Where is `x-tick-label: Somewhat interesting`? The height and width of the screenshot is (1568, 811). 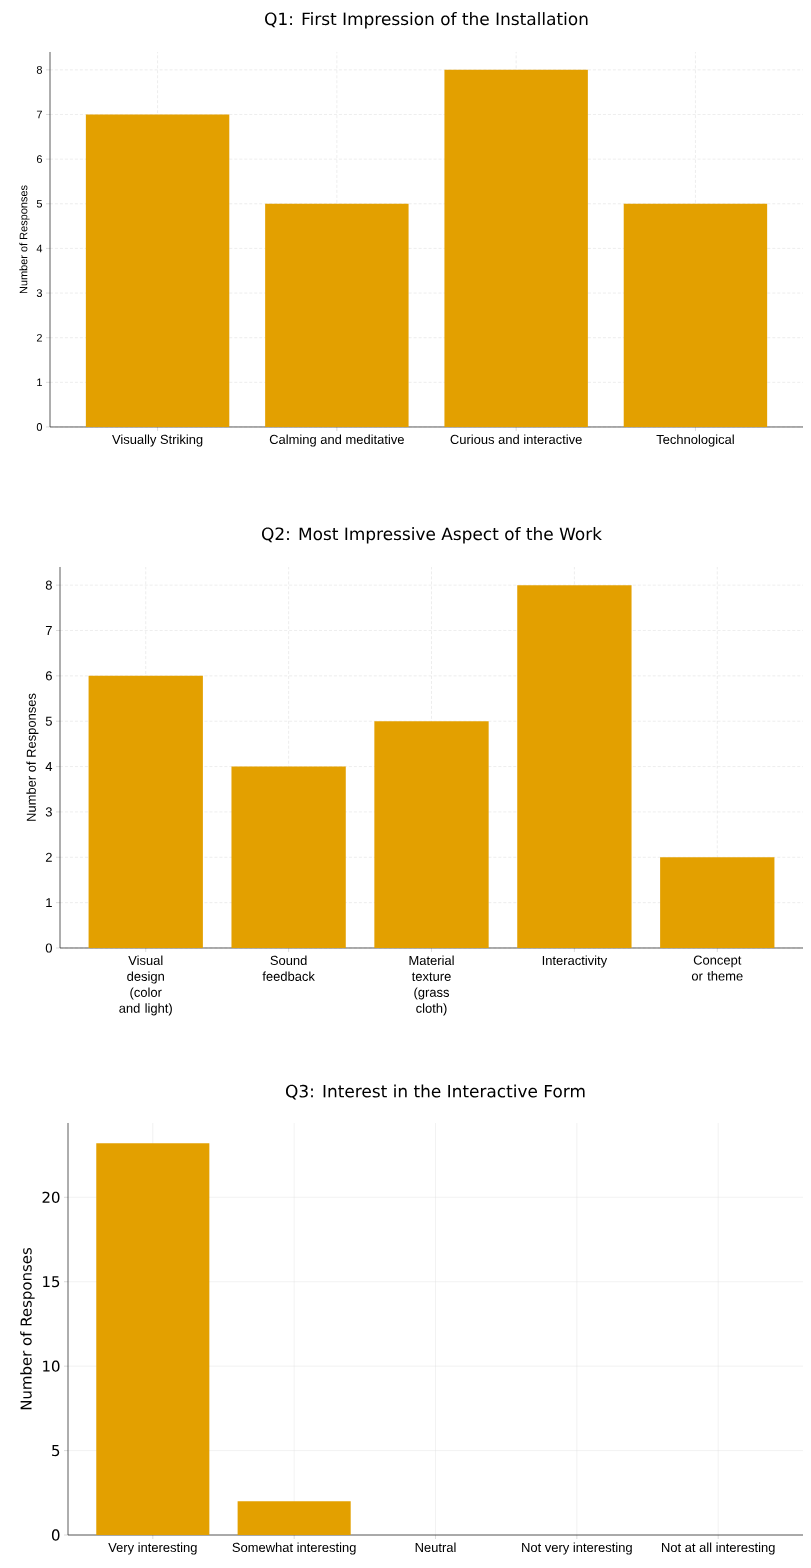 x-tick-label: Somewhat interesting is located at coordinates (294, 1548).